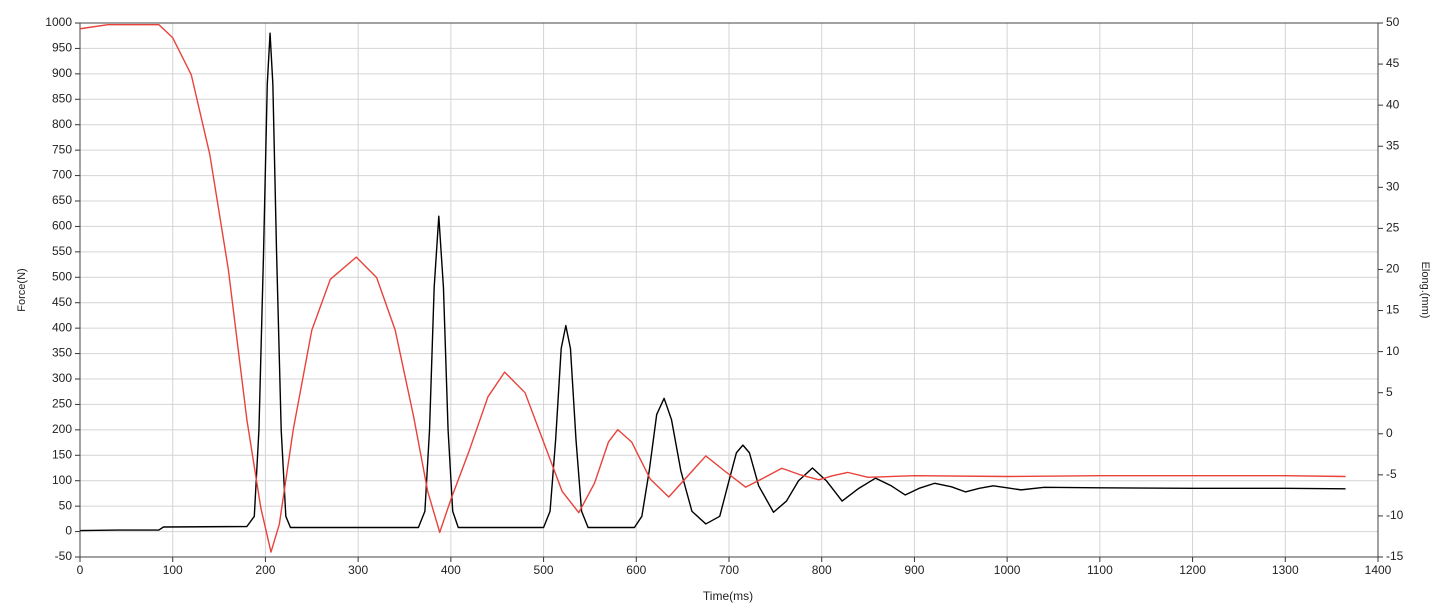  What do you see at coordinates (265, 570) in the screenshot?
I see `x-tick-label: 200` at bounding box center [265, 570].